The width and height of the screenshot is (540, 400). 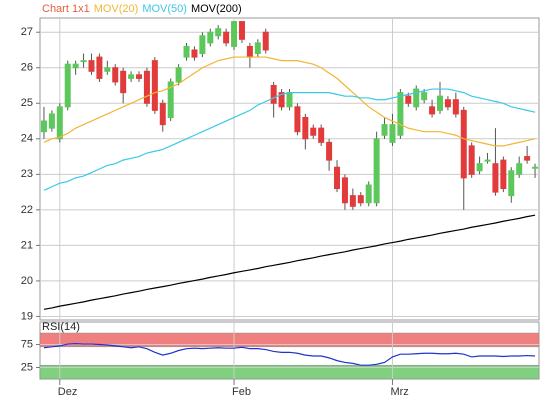 What do you see at coordinates (27, 139) in the screenshot?
I see `y-tick-label: 24` at bounding box center [27, 139].